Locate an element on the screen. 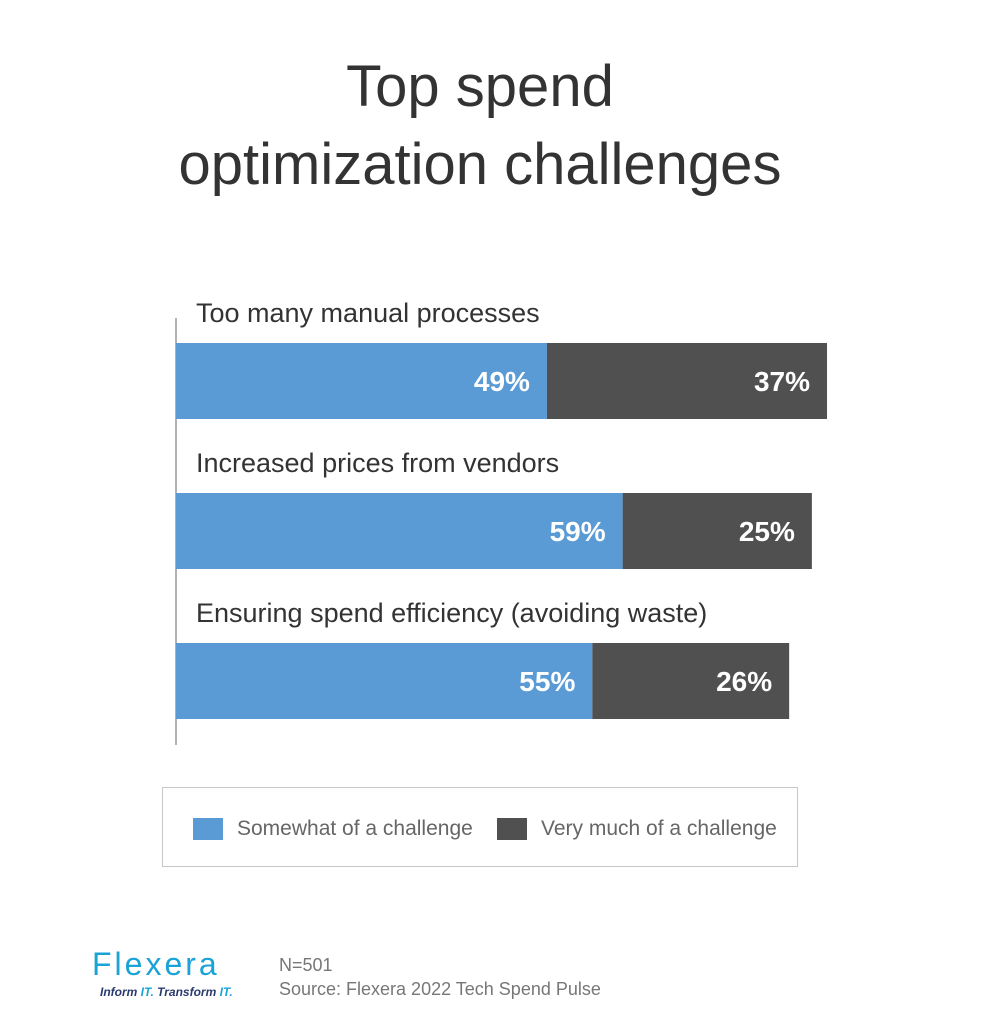  tagline-part-4: IT. is located at coordinates (226, 992).